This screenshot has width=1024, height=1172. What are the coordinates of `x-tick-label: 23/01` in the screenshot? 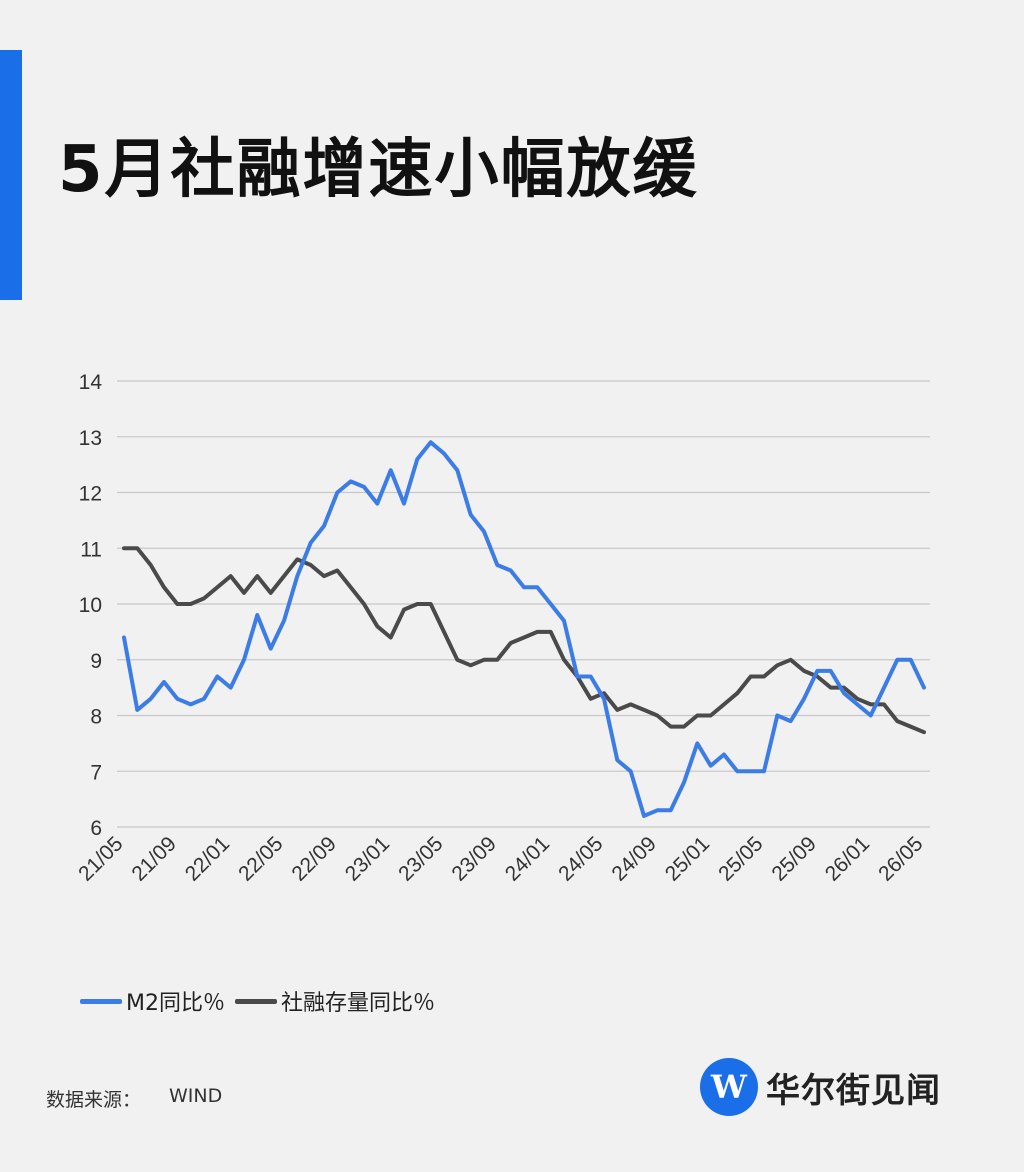 It's located at (367, 858).